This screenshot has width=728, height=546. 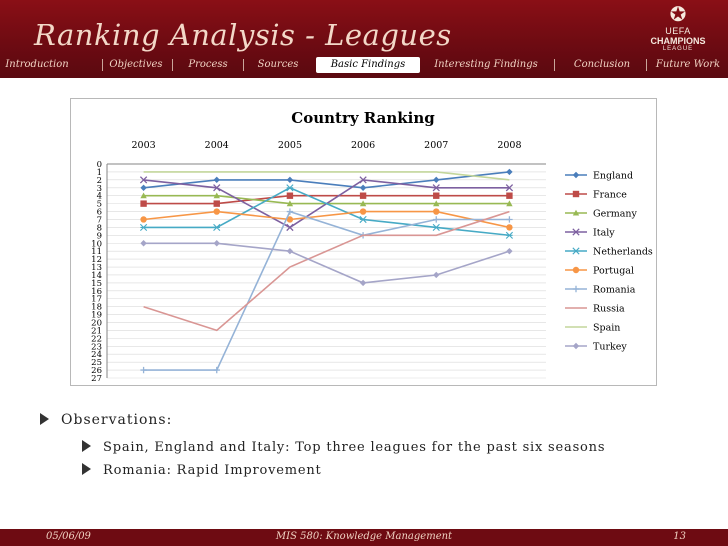 I want to click on series-line-russia, so click(x=326, y=271).